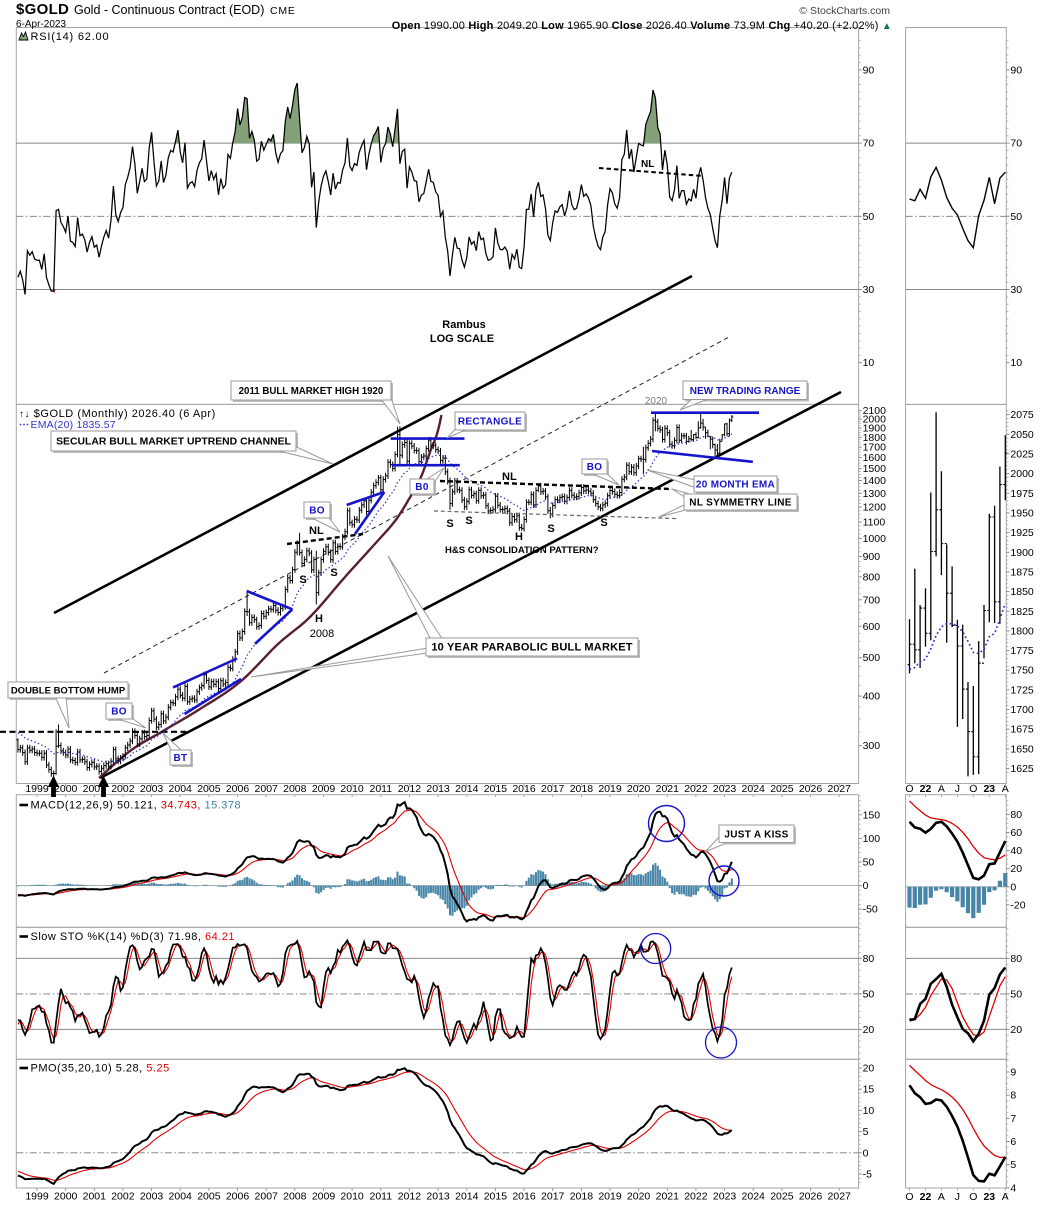 This screenshot has height=1212, width=1050. I want to click on svg-text: 2017, so click(553, 789).